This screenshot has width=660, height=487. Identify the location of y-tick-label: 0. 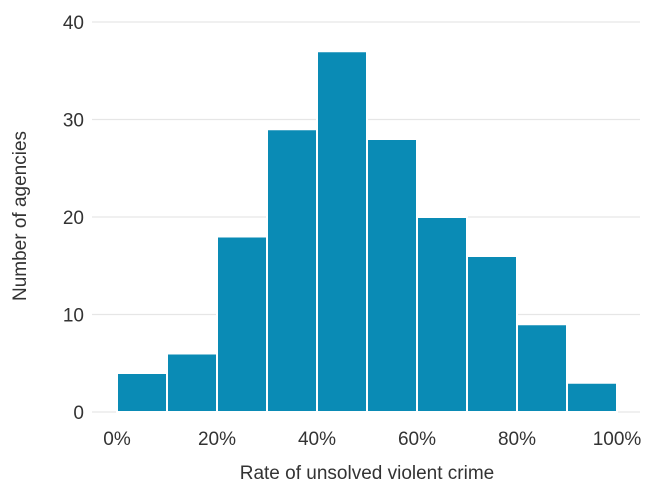
(78, 413).